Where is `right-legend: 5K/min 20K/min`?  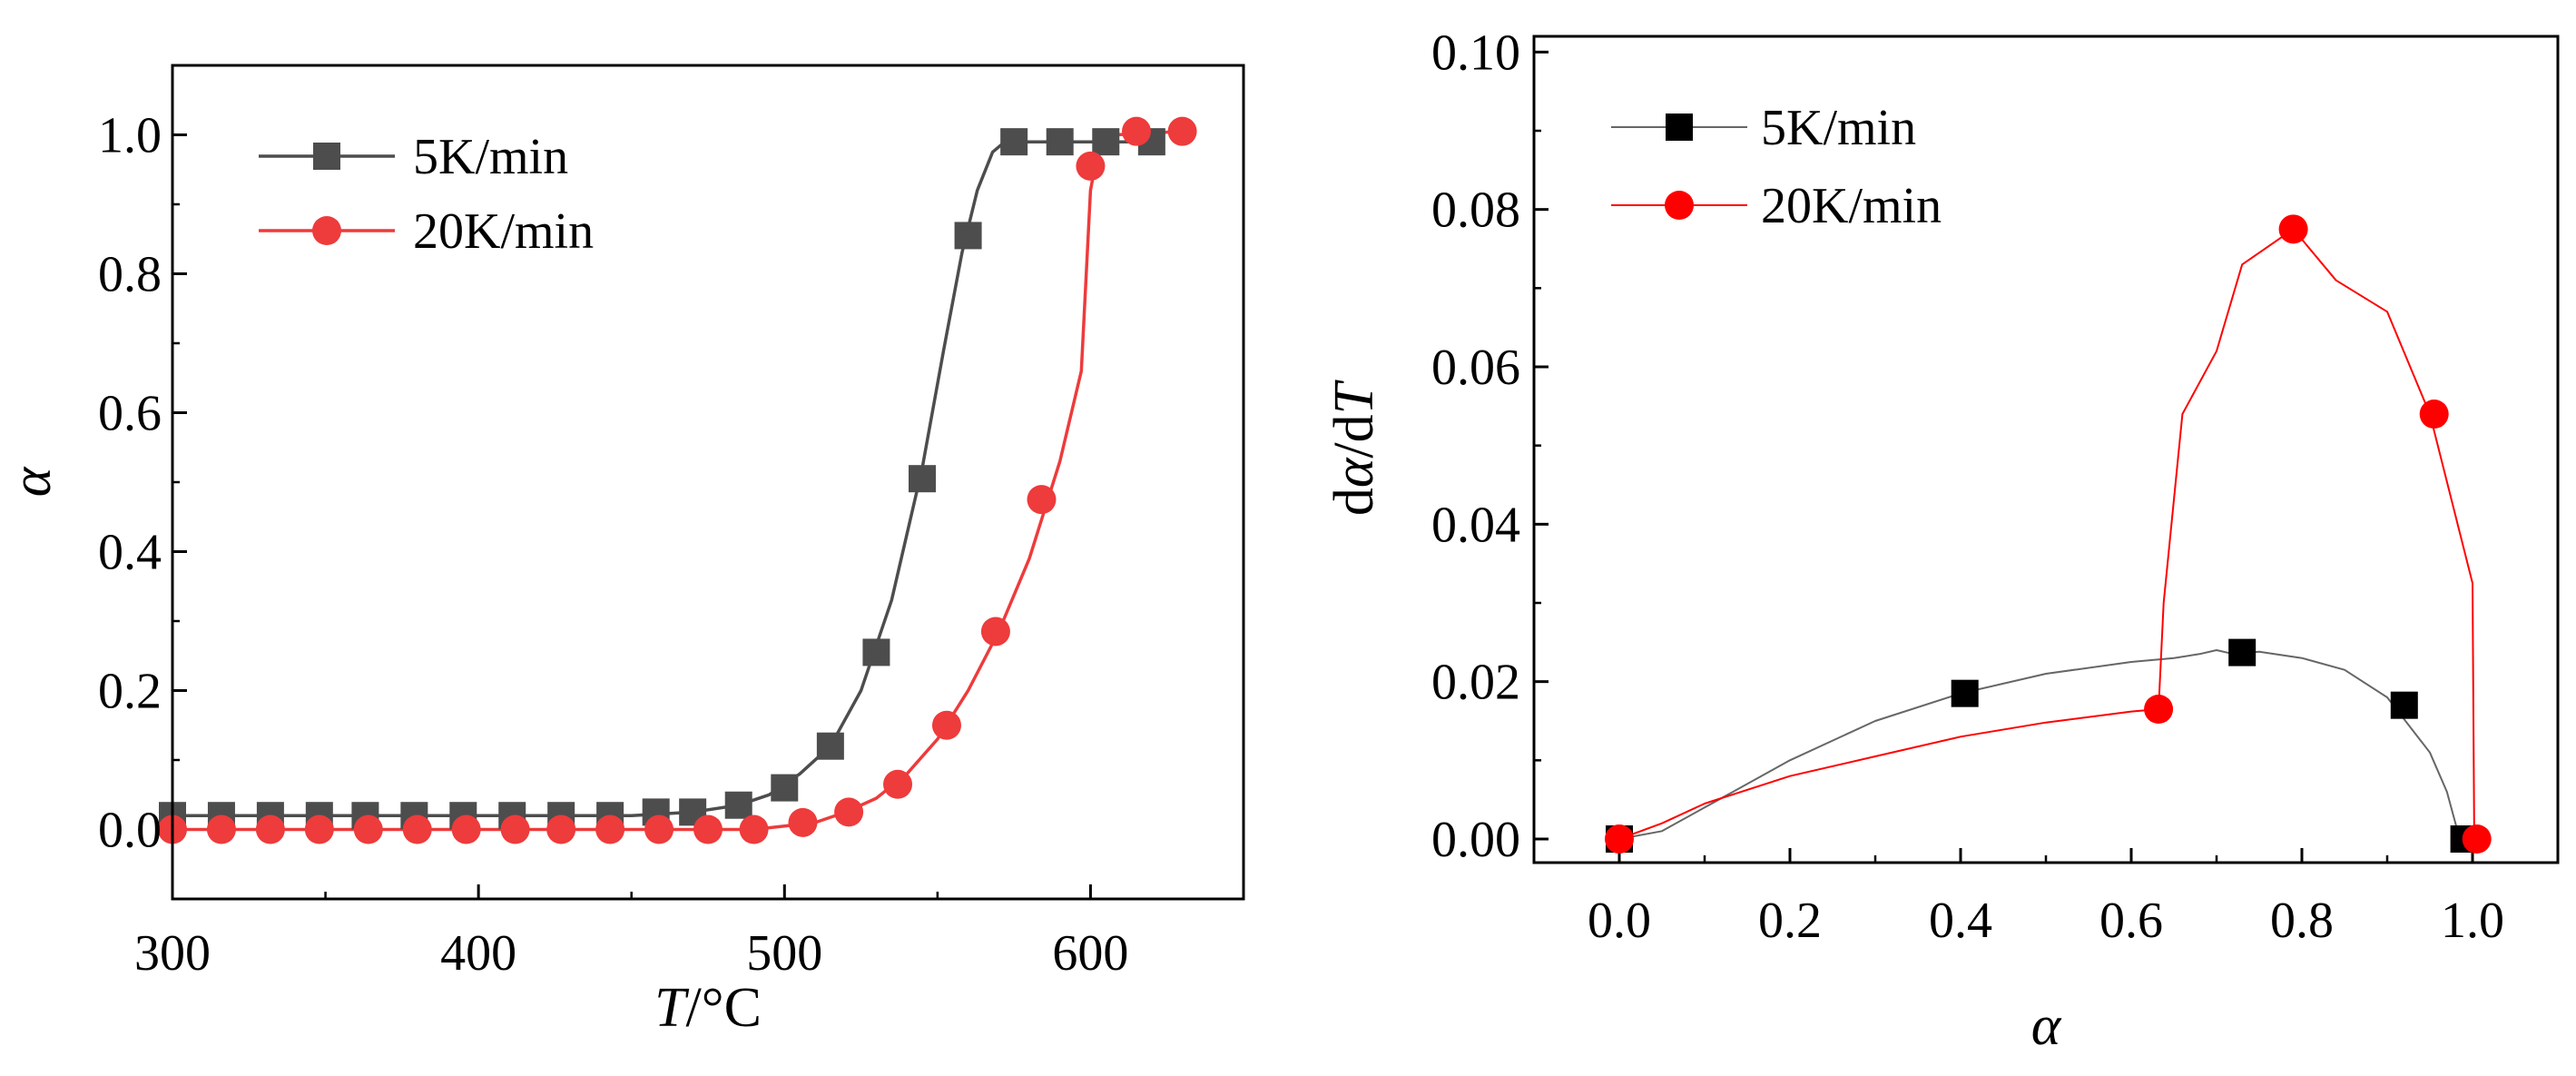 right-legend: 5K/min 20K/min is located at coordinates (1776, 167).